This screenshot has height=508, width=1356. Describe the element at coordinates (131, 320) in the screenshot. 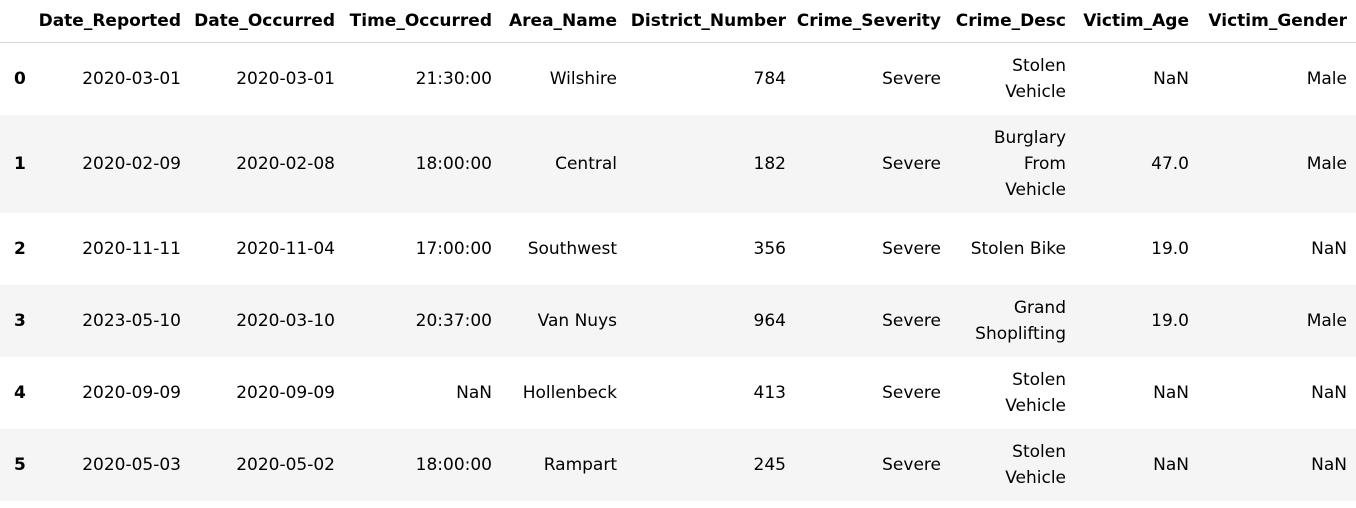

I see `date-reported-cell: 2023-05-10` at that location.